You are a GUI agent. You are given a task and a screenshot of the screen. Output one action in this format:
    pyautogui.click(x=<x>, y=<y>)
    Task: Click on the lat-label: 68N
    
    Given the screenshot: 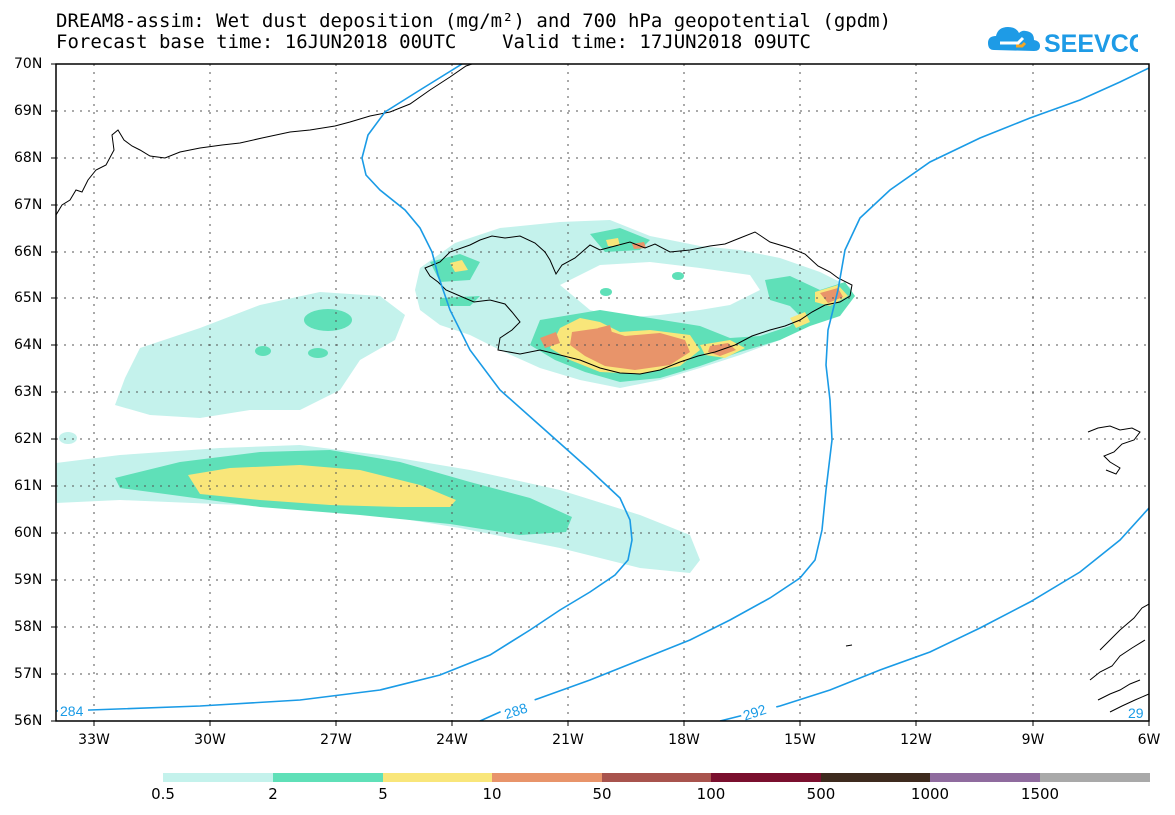 What is the action you would take?
    pyautogui.click(x=28, y=158)
    